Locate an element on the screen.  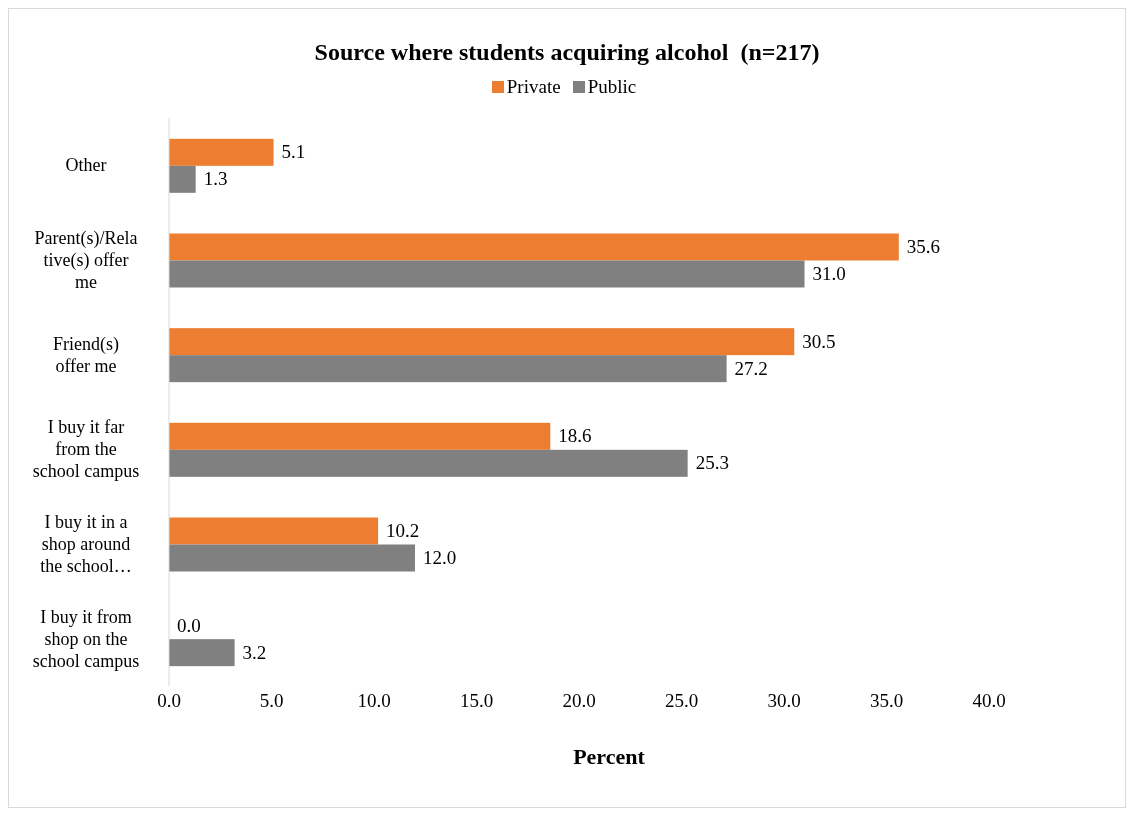
x-tick-label: 20.0 is located at coordinates (579, 701).